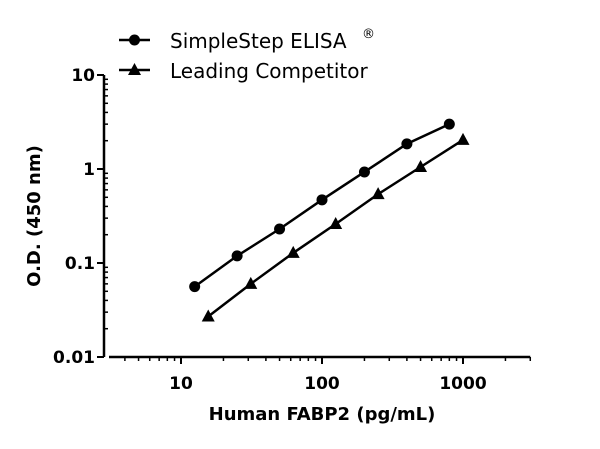 The image size is (600, 449). Describe the element at coordinates (322, 414) in the screenshot. I see `x-axis-title: Human FABP2 (pg/mL)` at that location.